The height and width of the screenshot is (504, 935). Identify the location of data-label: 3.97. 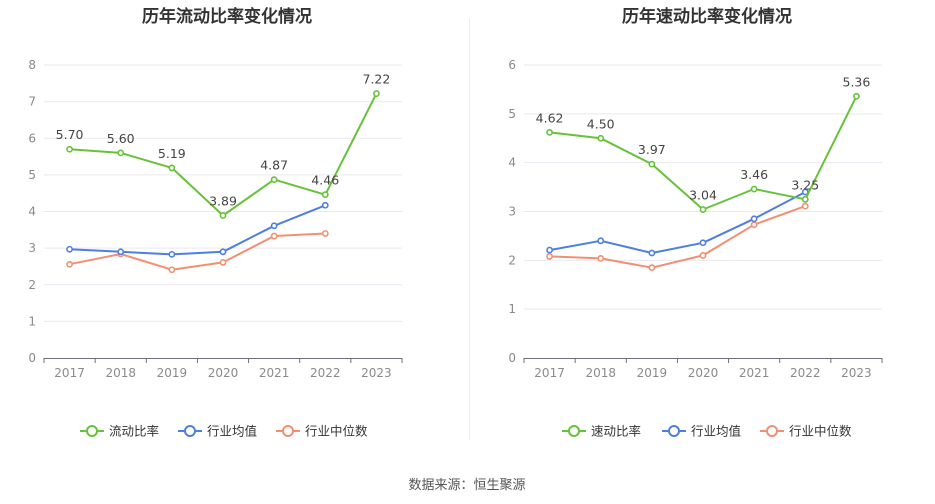
(652, 149).